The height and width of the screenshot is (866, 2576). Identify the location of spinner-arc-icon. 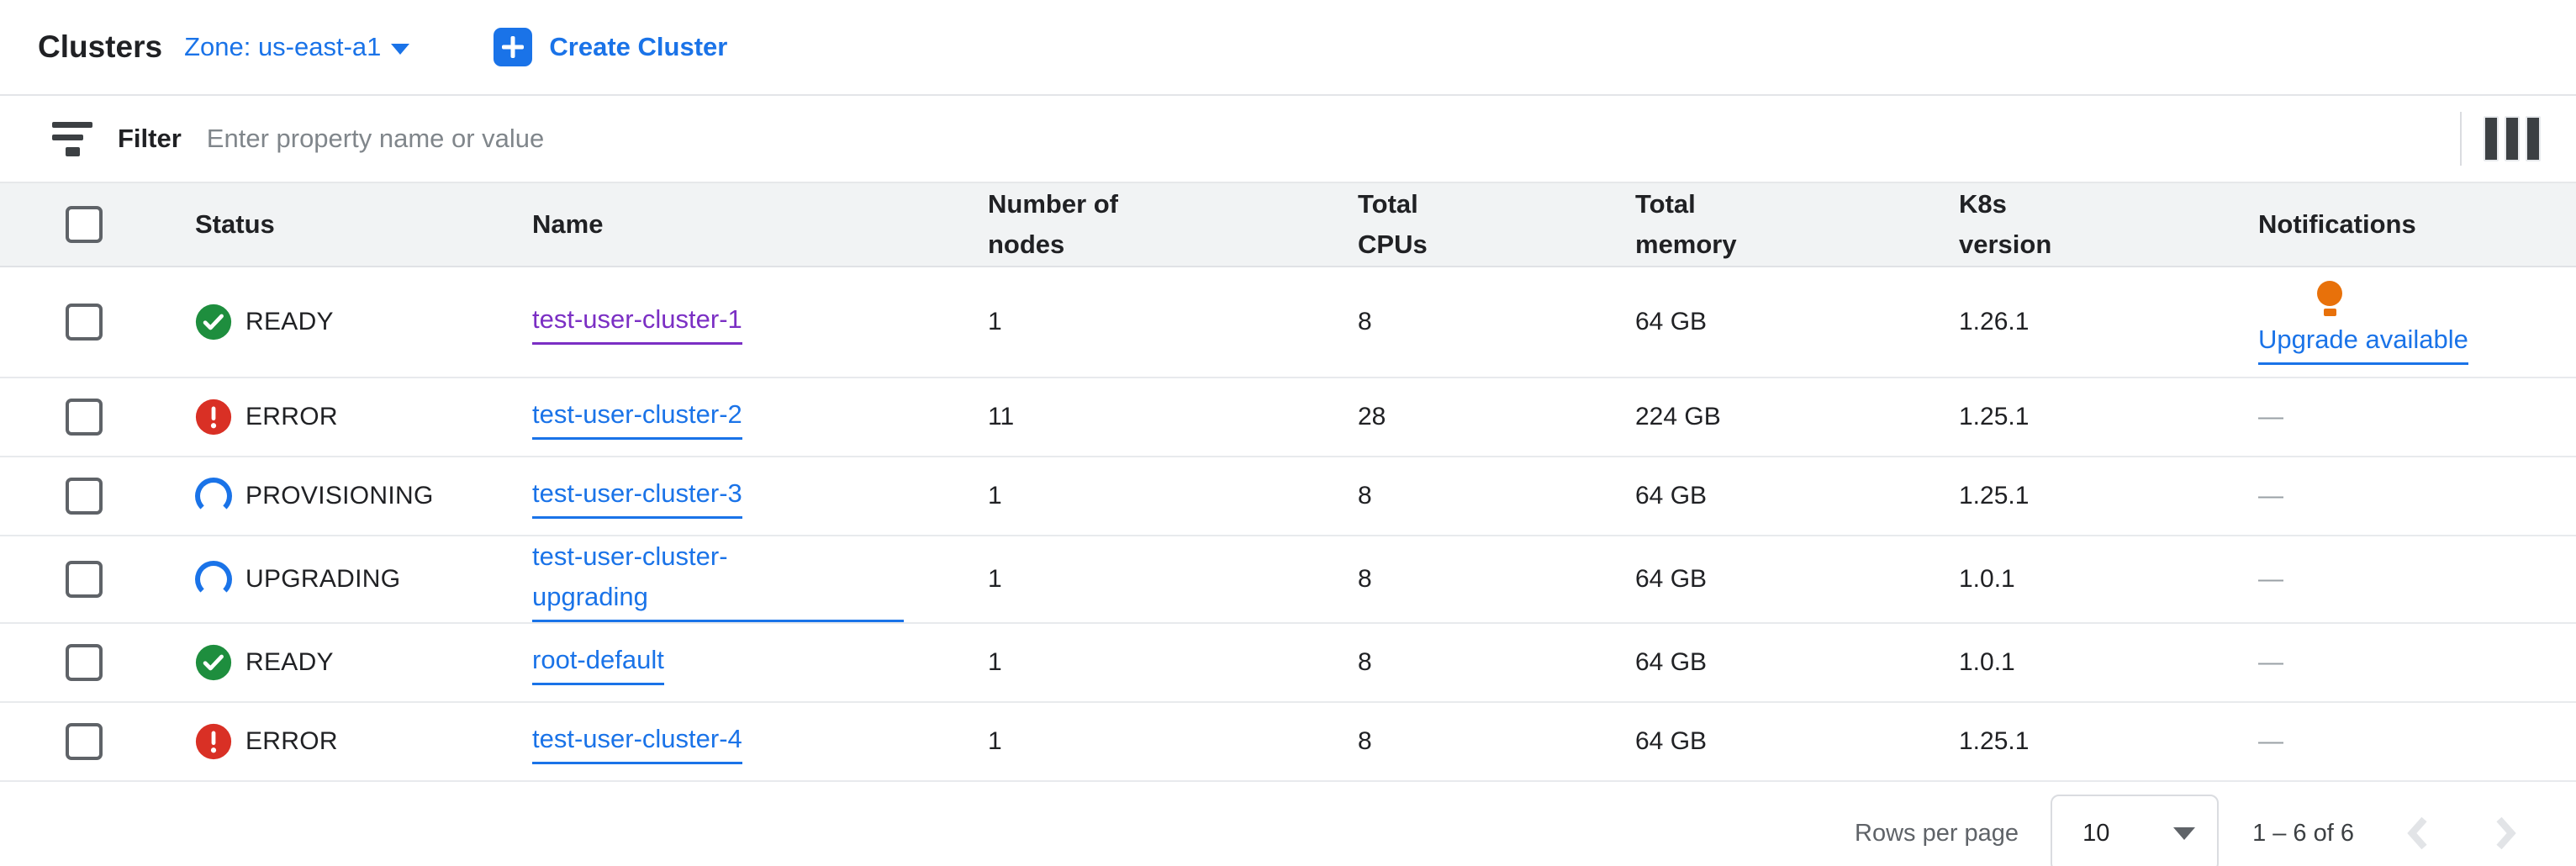
(213, 580).